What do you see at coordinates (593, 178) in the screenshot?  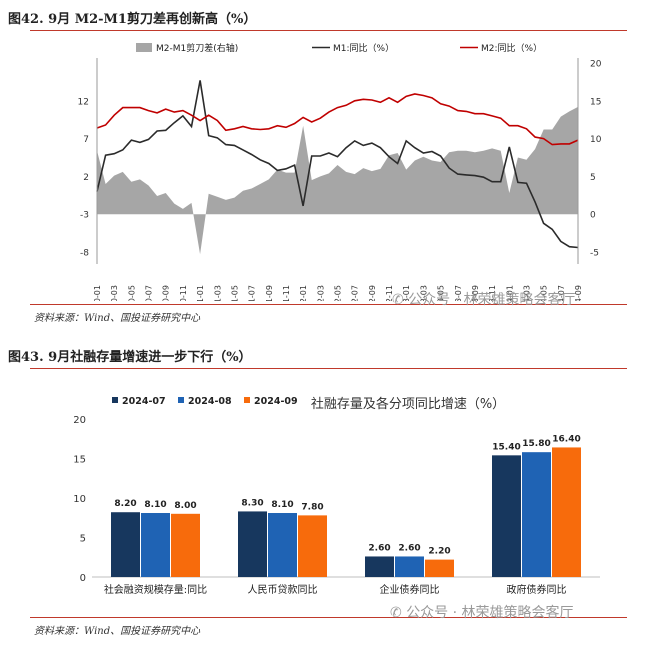 I see `right-ytick-label: 5` at bounding box center [593, 178].